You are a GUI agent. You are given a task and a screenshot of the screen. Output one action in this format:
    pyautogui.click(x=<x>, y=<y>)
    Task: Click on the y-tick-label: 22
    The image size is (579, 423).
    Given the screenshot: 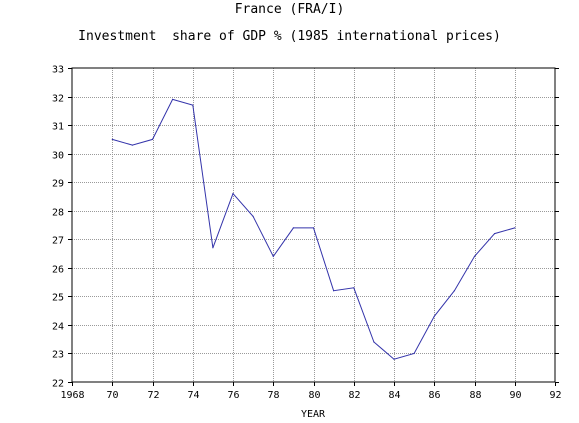 What is the action you would take?
    pyautogui.click(x=58, y=384)
    